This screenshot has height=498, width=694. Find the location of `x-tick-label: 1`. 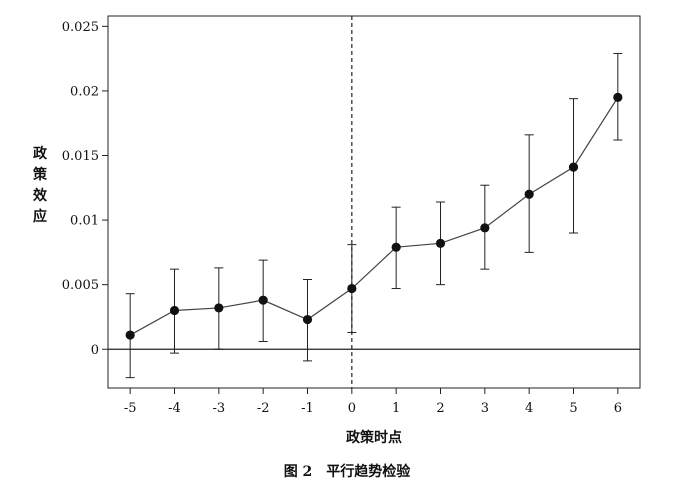

x-tick-label: 1 is located at coordinates (396, 408).